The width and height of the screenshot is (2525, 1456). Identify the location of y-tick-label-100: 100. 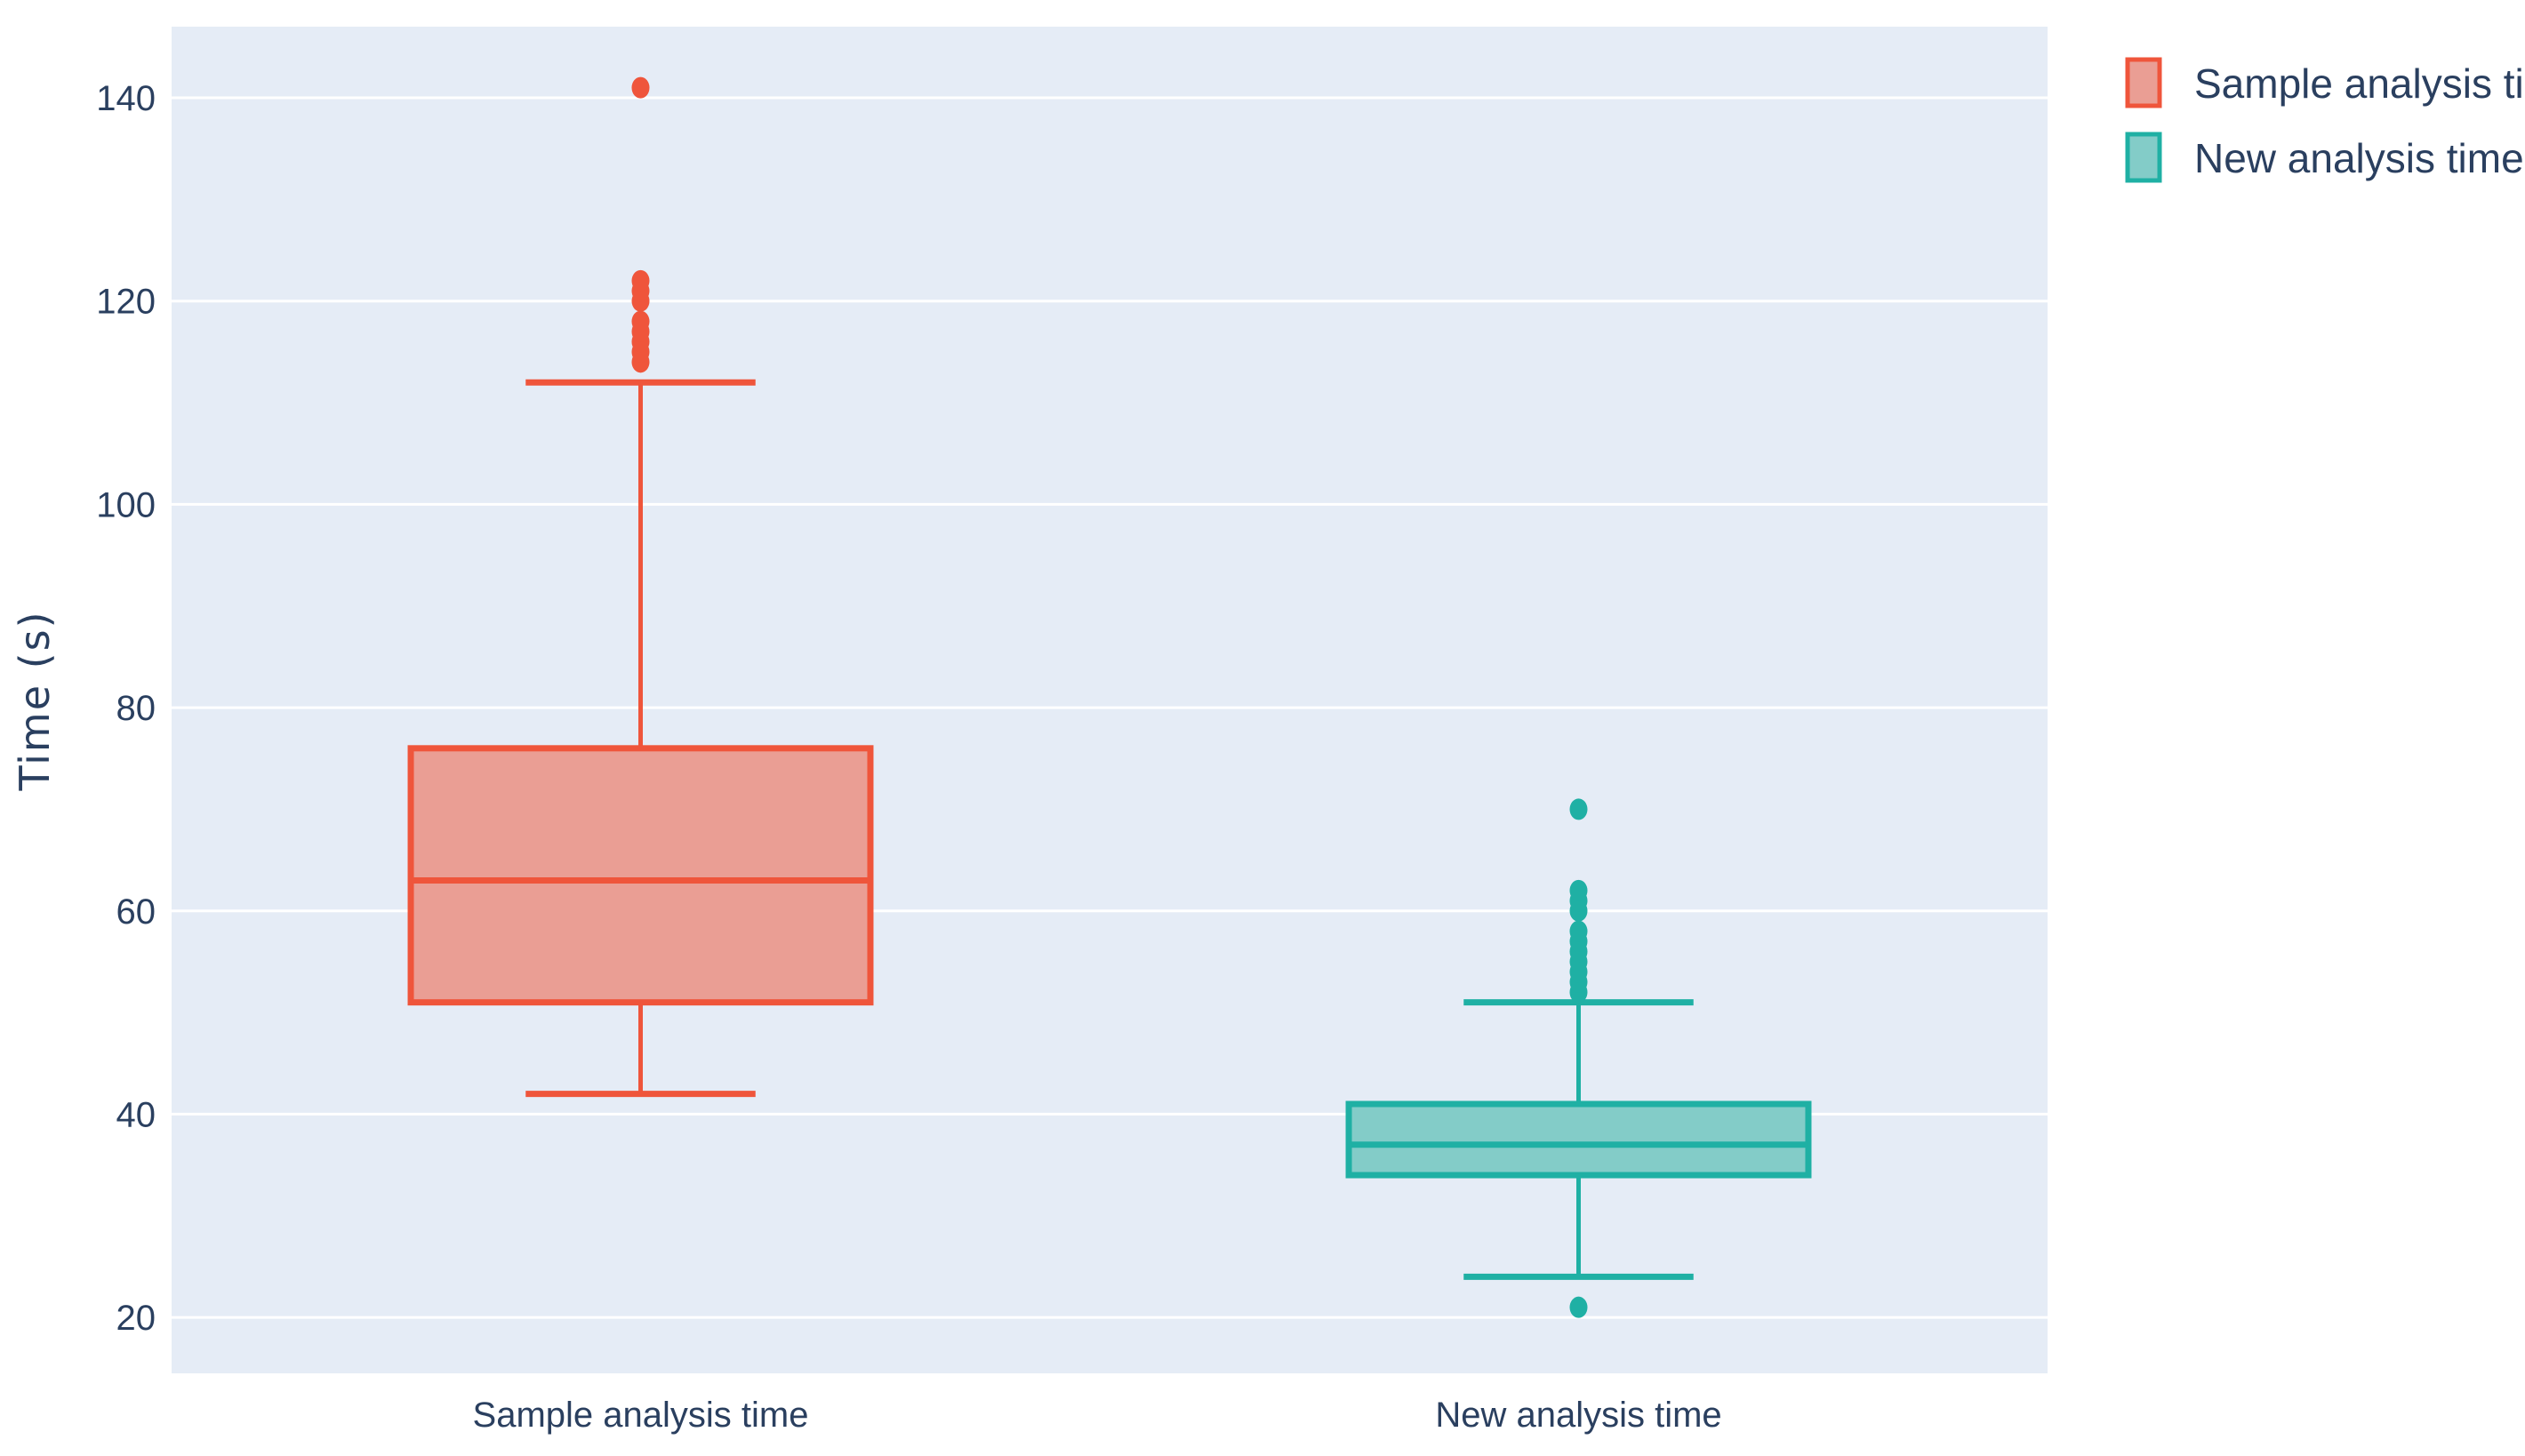
(126, 504).